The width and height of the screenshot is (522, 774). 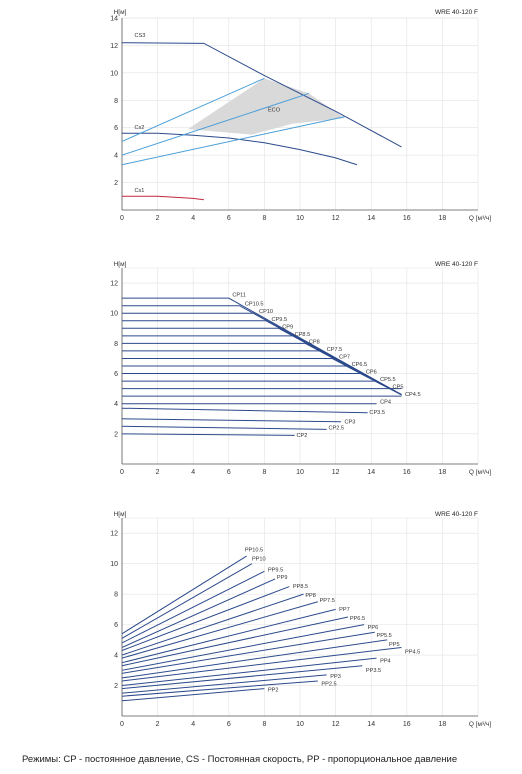 What do you see at coordinates (335, 350) in the screenshot?
I see `series-label: CP7.5` at bounding box center [335, 350].